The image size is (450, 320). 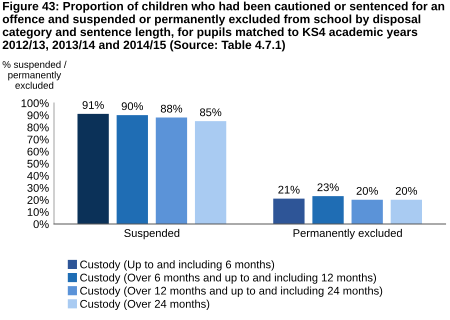 What do you see at coordinates (35, 103) in the screenshot?
I see `y-tick-label: 100%` at bounding box center [35, 103].